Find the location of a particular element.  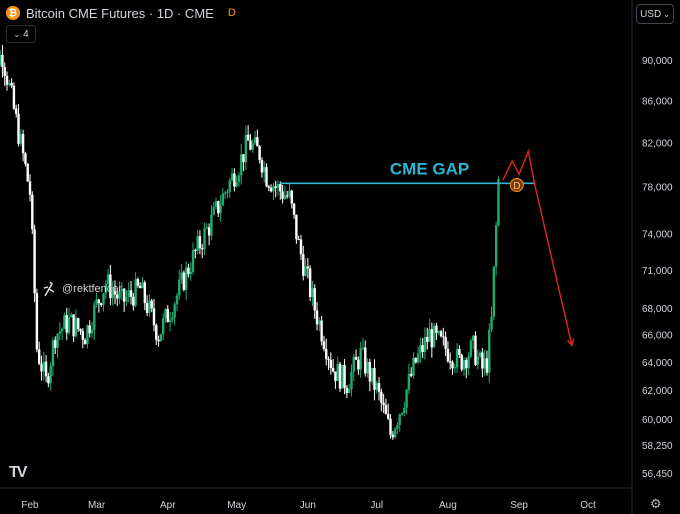

author-handle: @rektfencer is located at coordinates (92, 289).